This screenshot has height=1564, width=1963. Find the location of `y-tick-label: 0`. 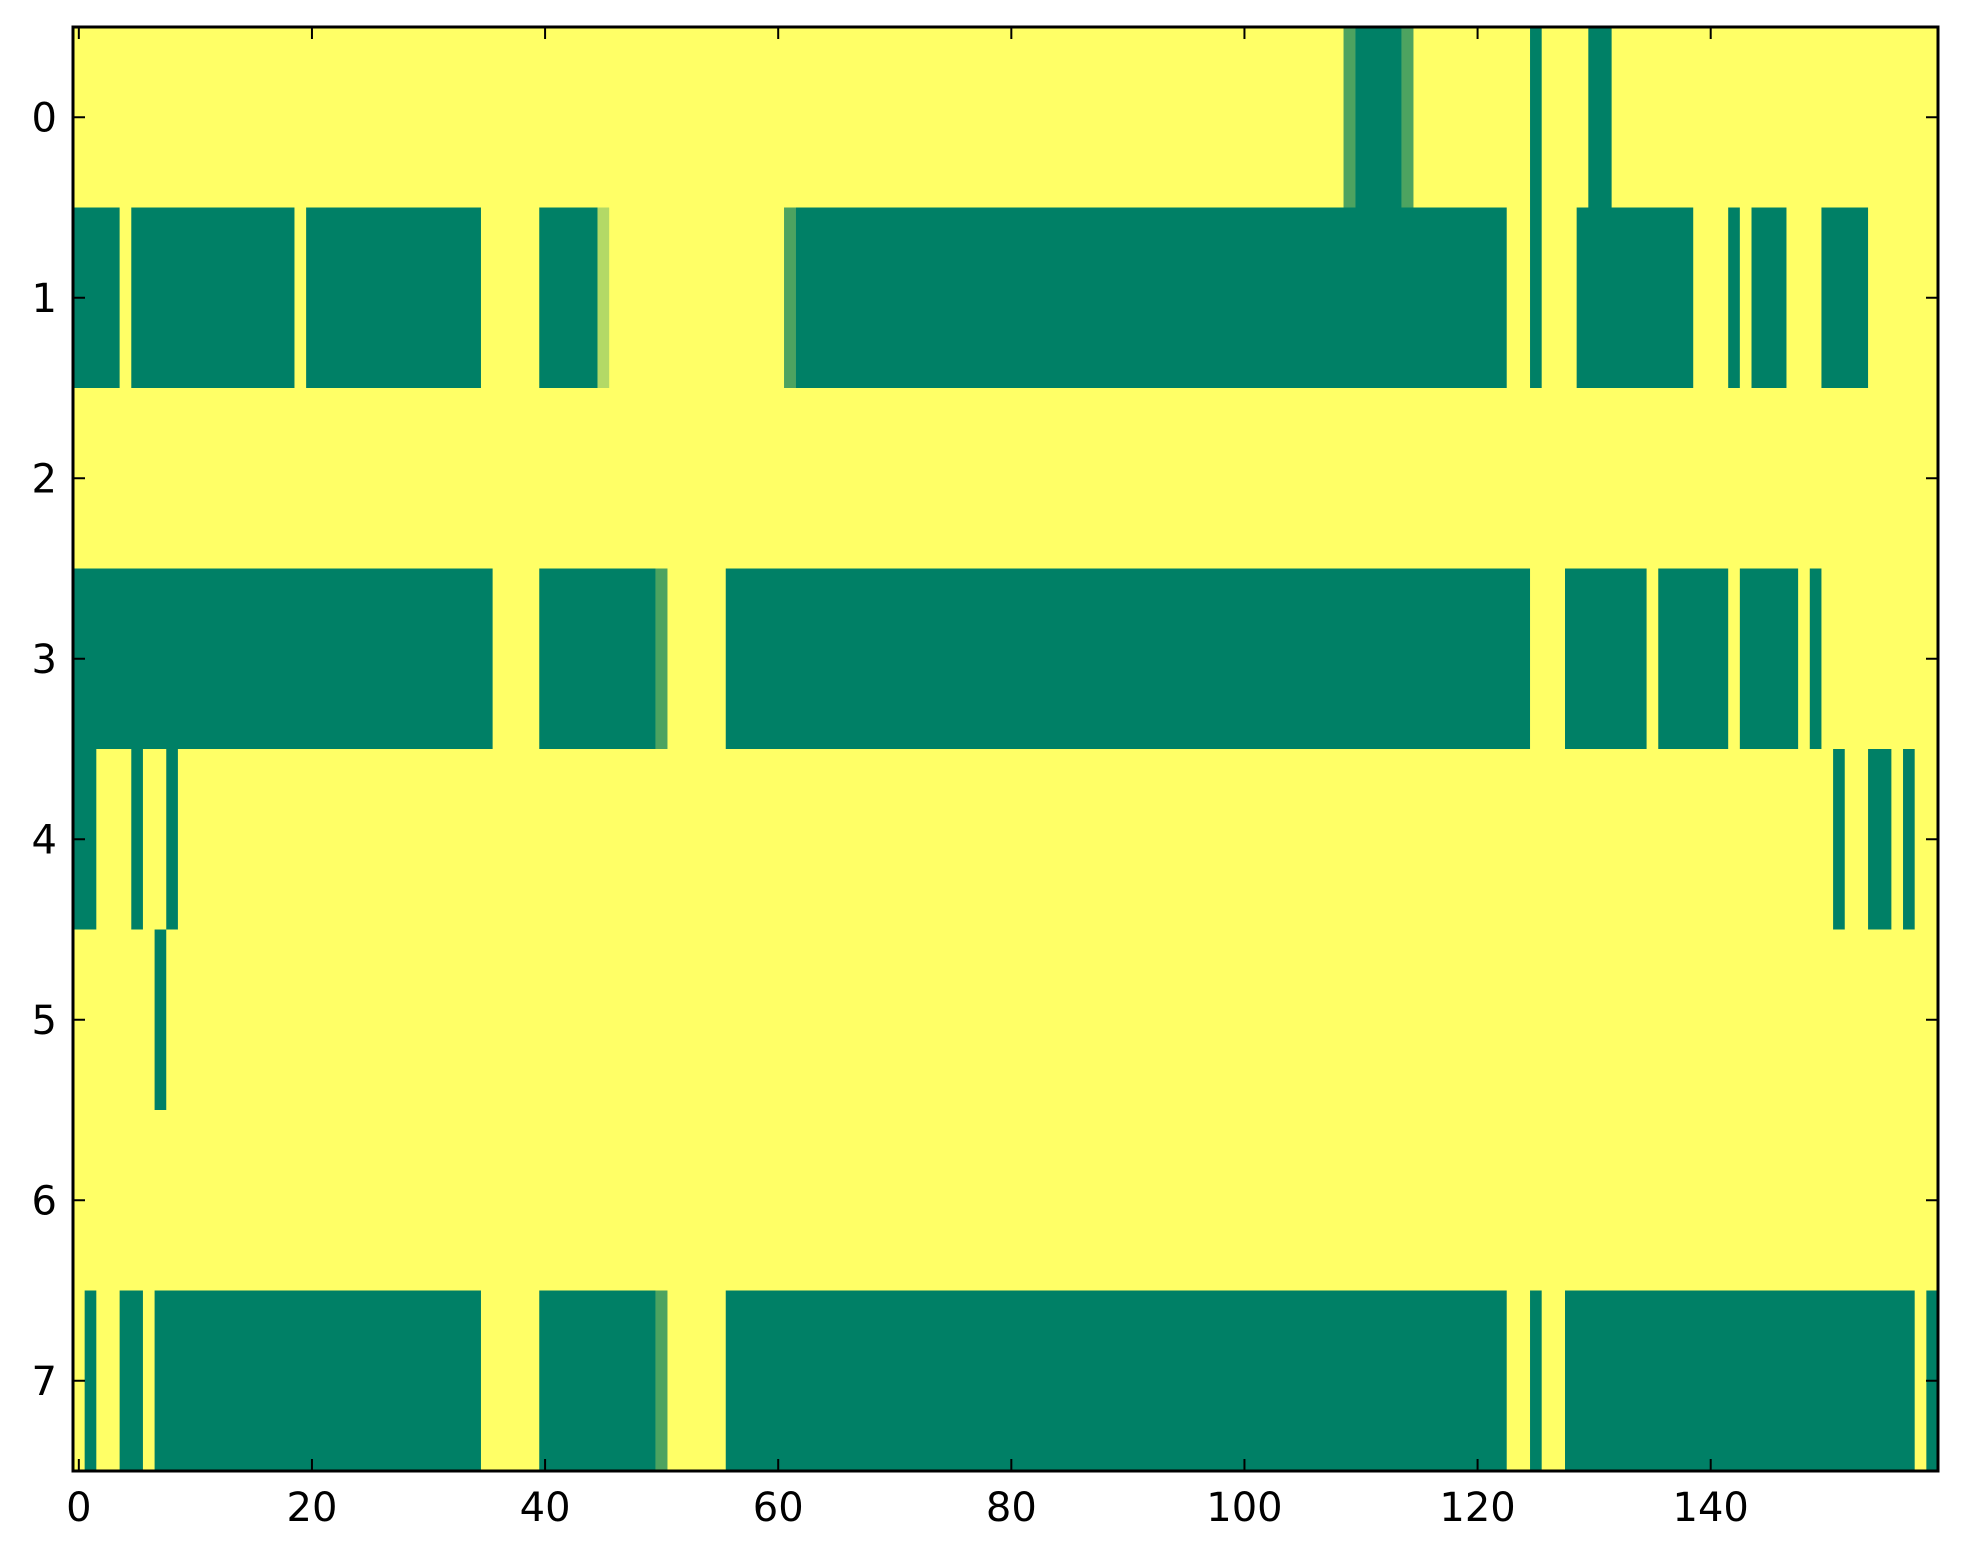

y-tick-label: 0 is located at coordinates (44, 118).